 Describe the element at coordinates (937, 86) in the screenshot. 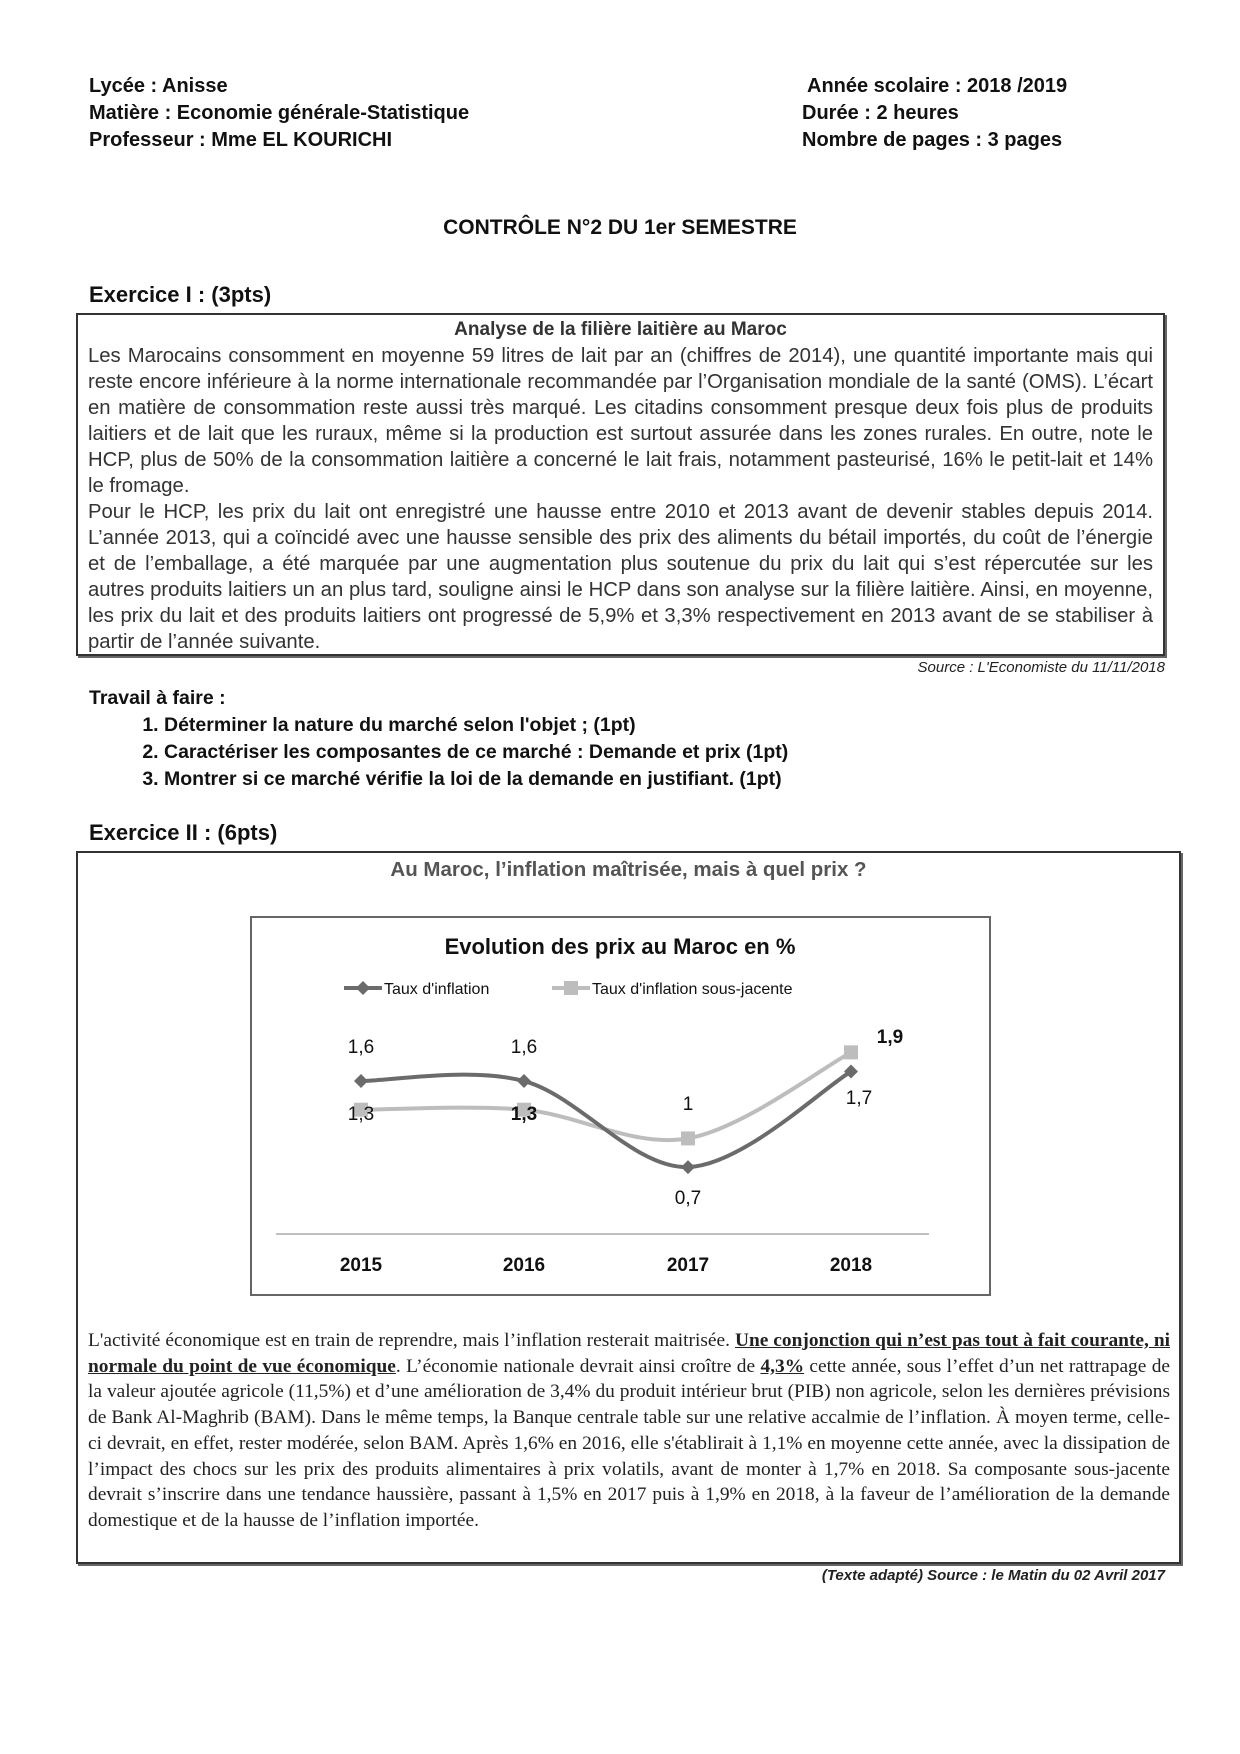

I see `school-year: Année scolaire : 2018 /2019` at that location.